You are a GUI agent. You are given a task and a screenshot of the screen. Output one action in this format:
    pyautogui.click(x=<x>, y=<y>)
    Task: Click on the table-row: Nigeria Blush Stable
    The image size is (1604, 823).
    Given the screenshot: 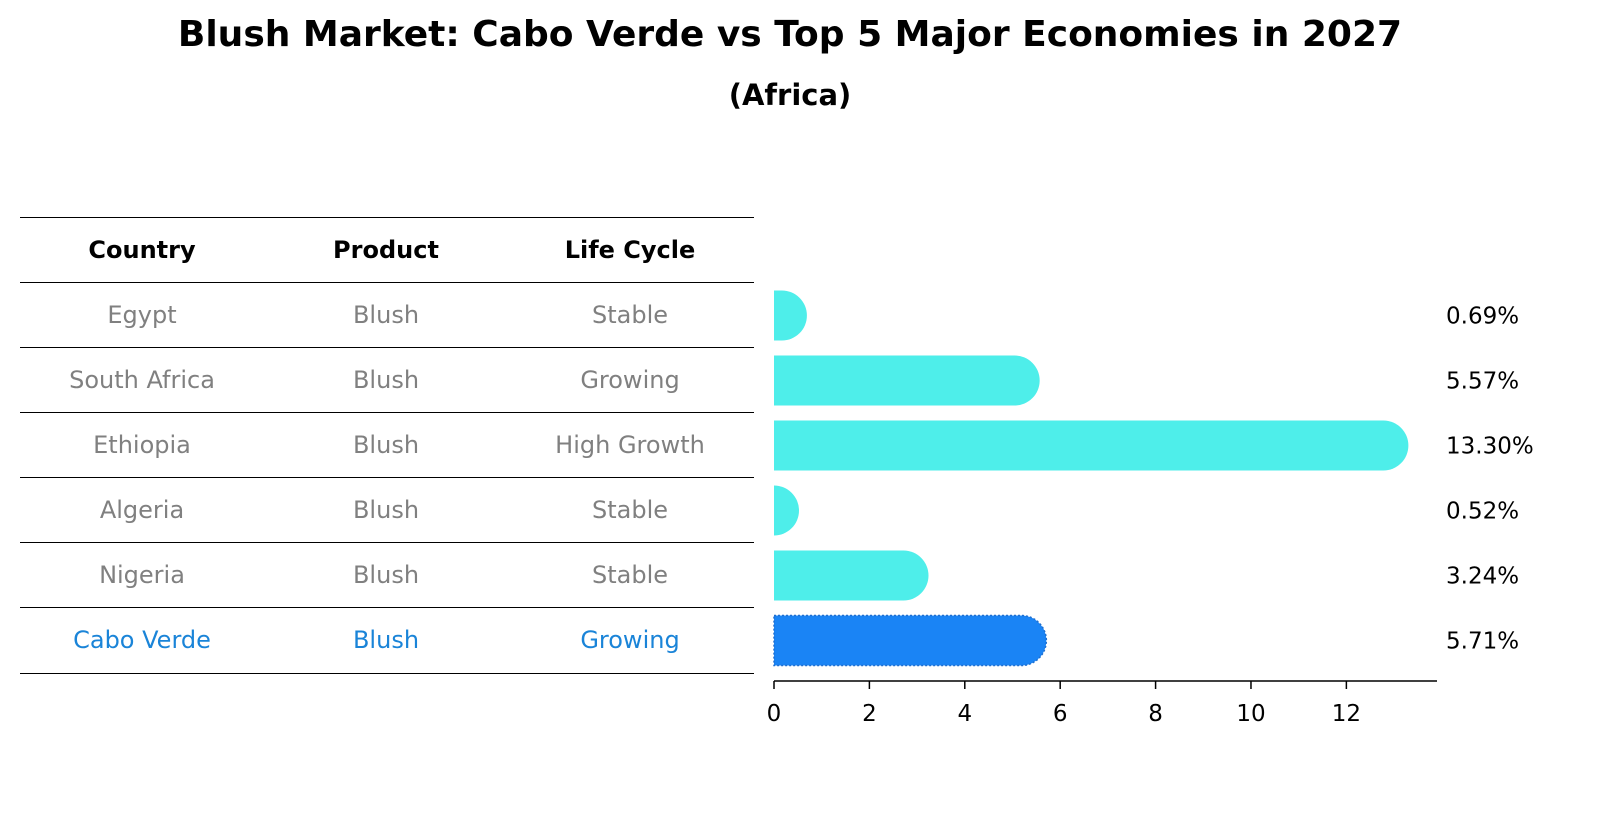 What is the action you would take?
    pyautogui.click(x=387, y=574)
    